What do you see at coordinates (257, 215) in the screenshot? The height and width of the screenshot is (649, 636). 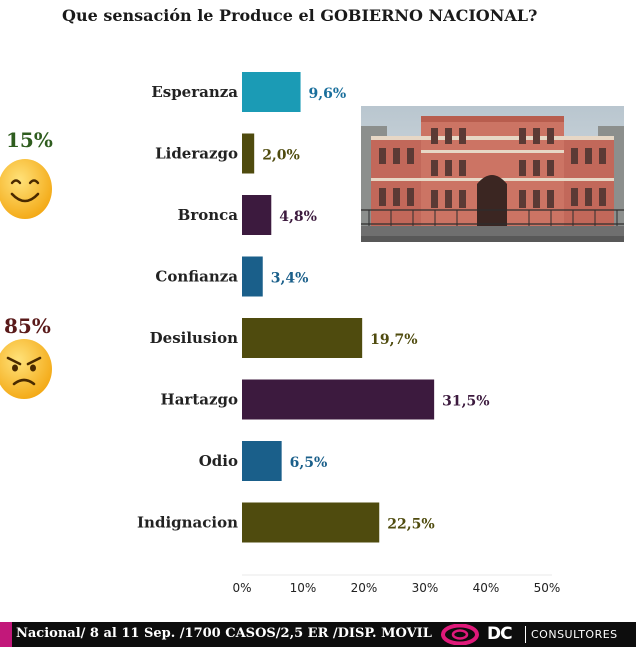 I see `bar-bronca` at bounding box center [257, 215].